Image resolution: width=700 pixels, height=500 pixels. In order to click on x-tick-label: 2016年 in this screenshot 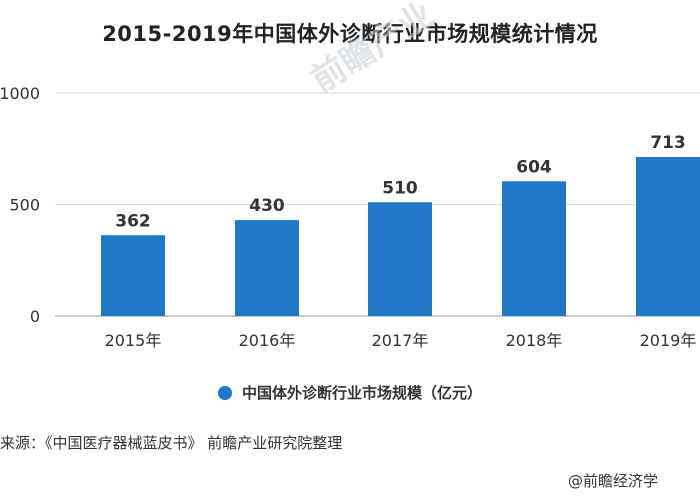, I will do `click(267, 340)`.